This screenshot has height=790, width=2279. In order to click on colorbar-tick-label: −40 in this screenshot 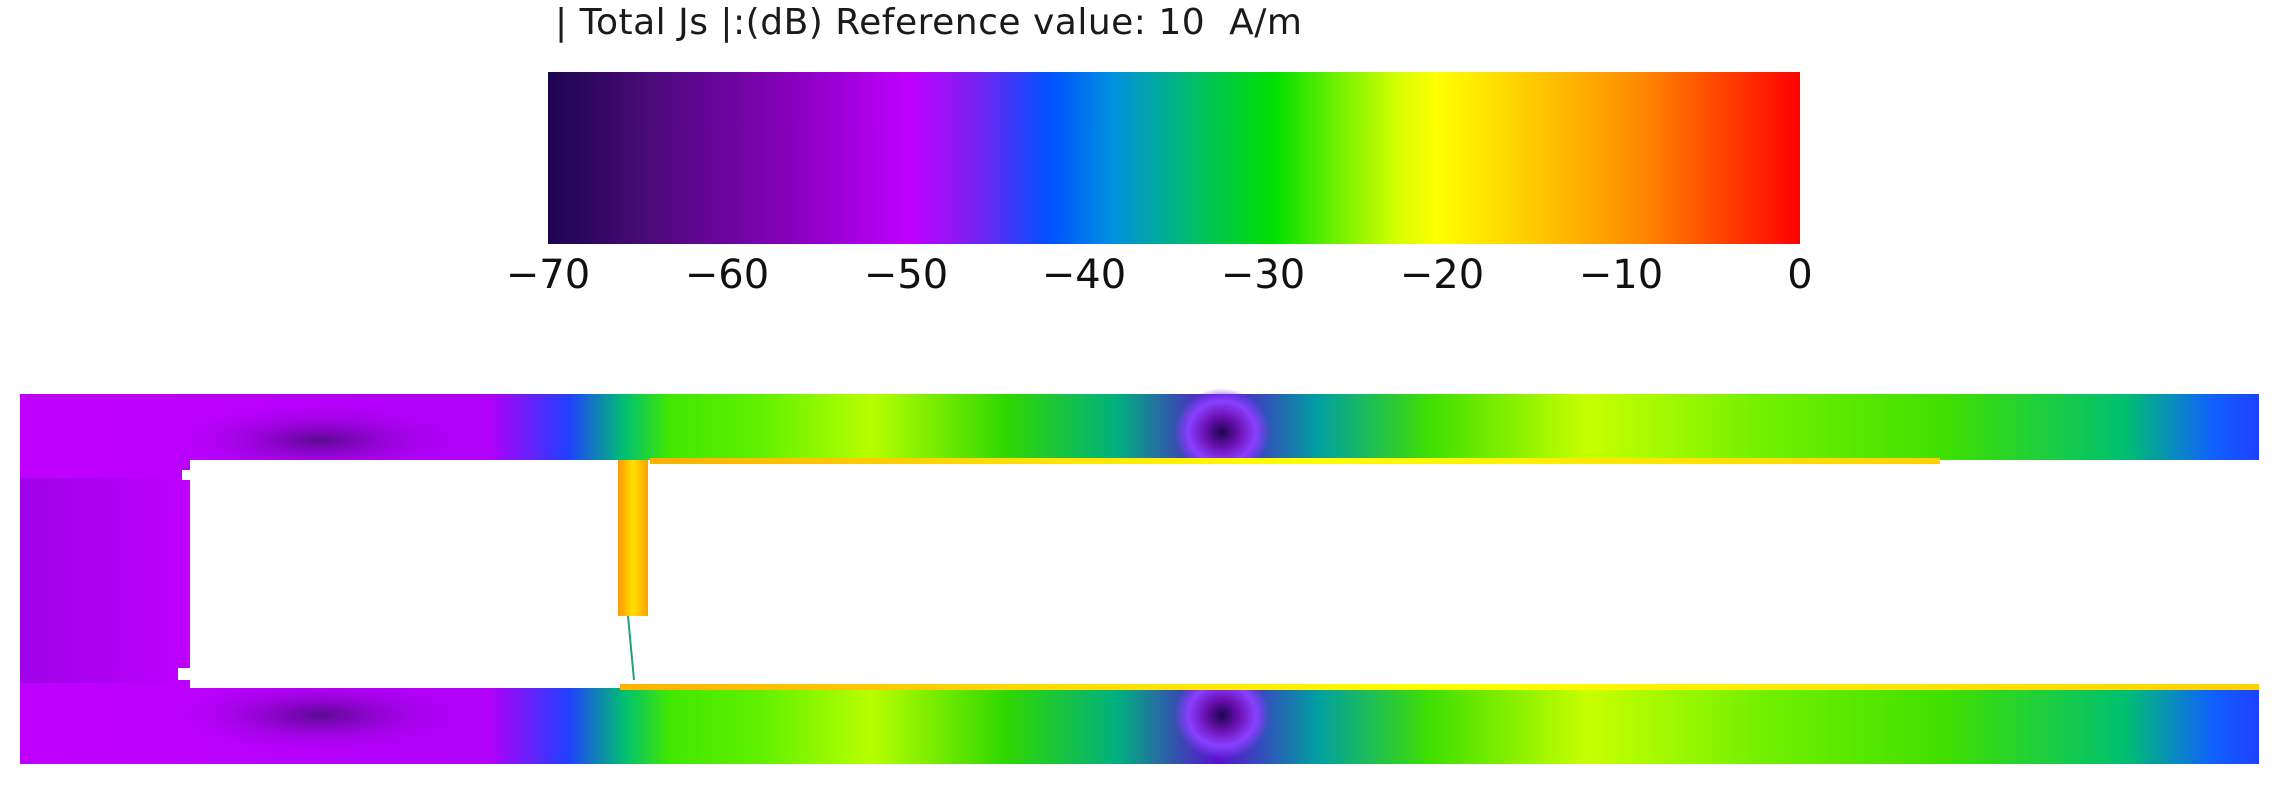, I will do `click(1084, 275)`.